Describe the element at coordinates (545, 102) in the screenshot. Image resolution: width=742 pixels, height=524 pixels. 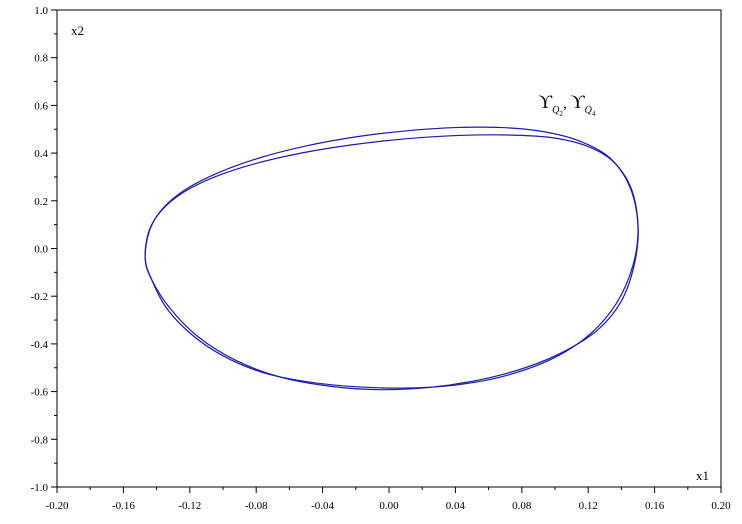
I see `annotation-symbol-1: ϒ` at that location.